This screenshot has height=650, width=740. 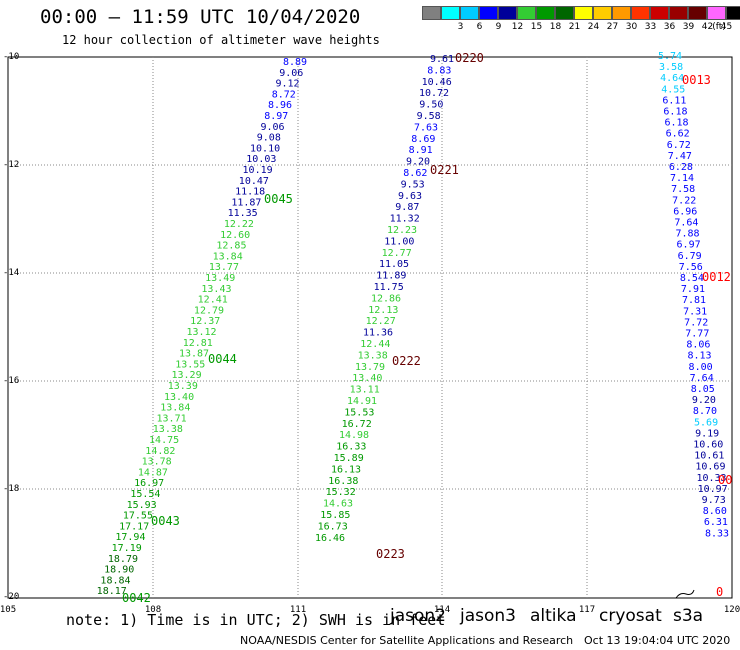 I want to click on wave-height-value: 13.79, so click(x=370, y=367).